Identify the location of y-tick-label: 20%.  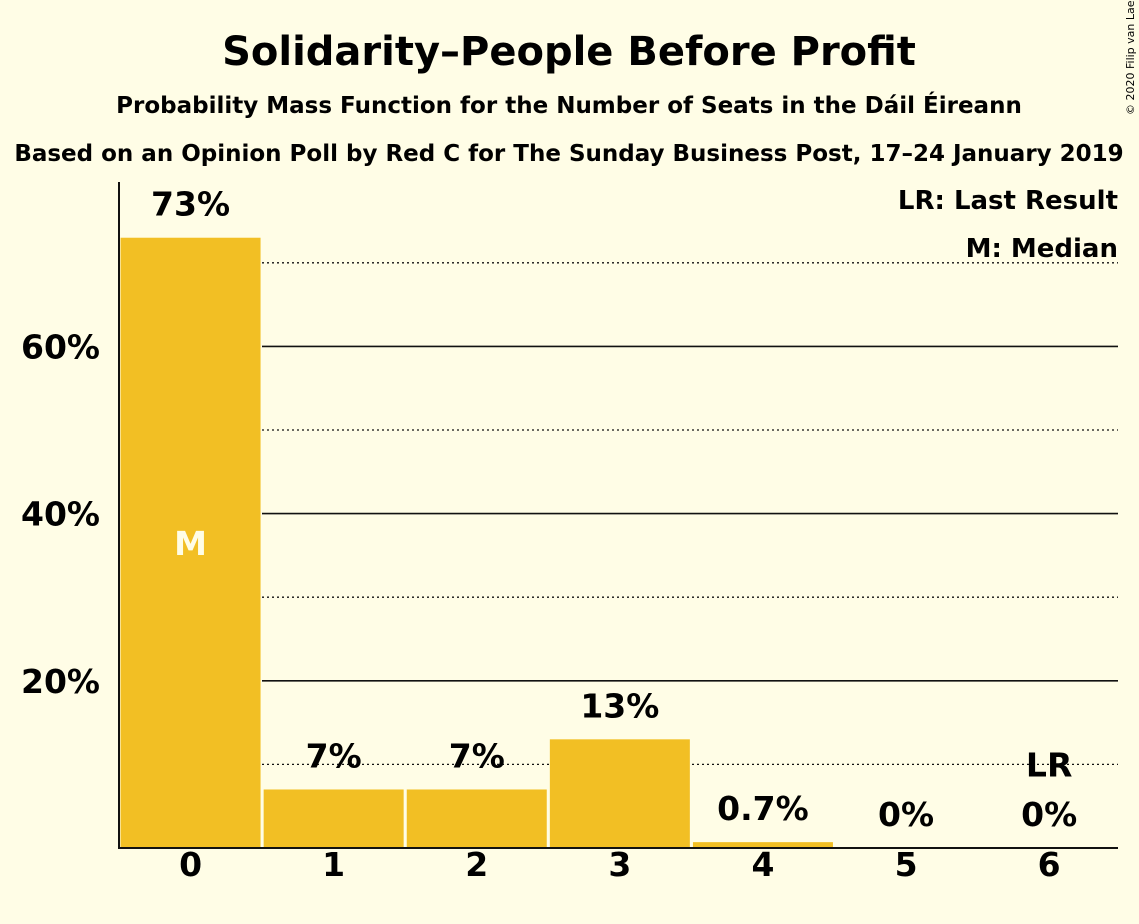
(60, 681).